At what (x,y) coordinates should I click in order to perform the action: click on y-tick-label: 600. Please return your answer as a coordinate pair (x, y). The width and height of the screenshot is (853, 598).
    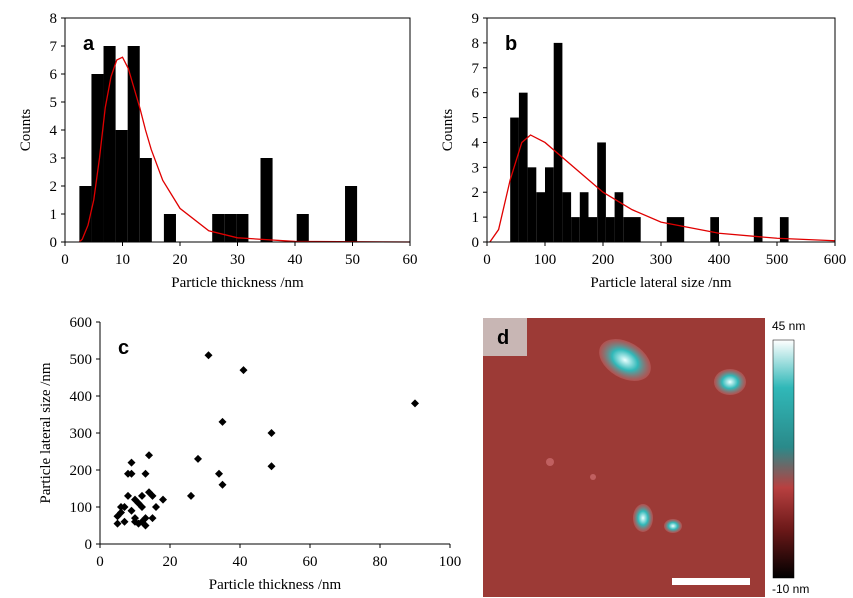
    Looking at the image, I should click on (81, 323).